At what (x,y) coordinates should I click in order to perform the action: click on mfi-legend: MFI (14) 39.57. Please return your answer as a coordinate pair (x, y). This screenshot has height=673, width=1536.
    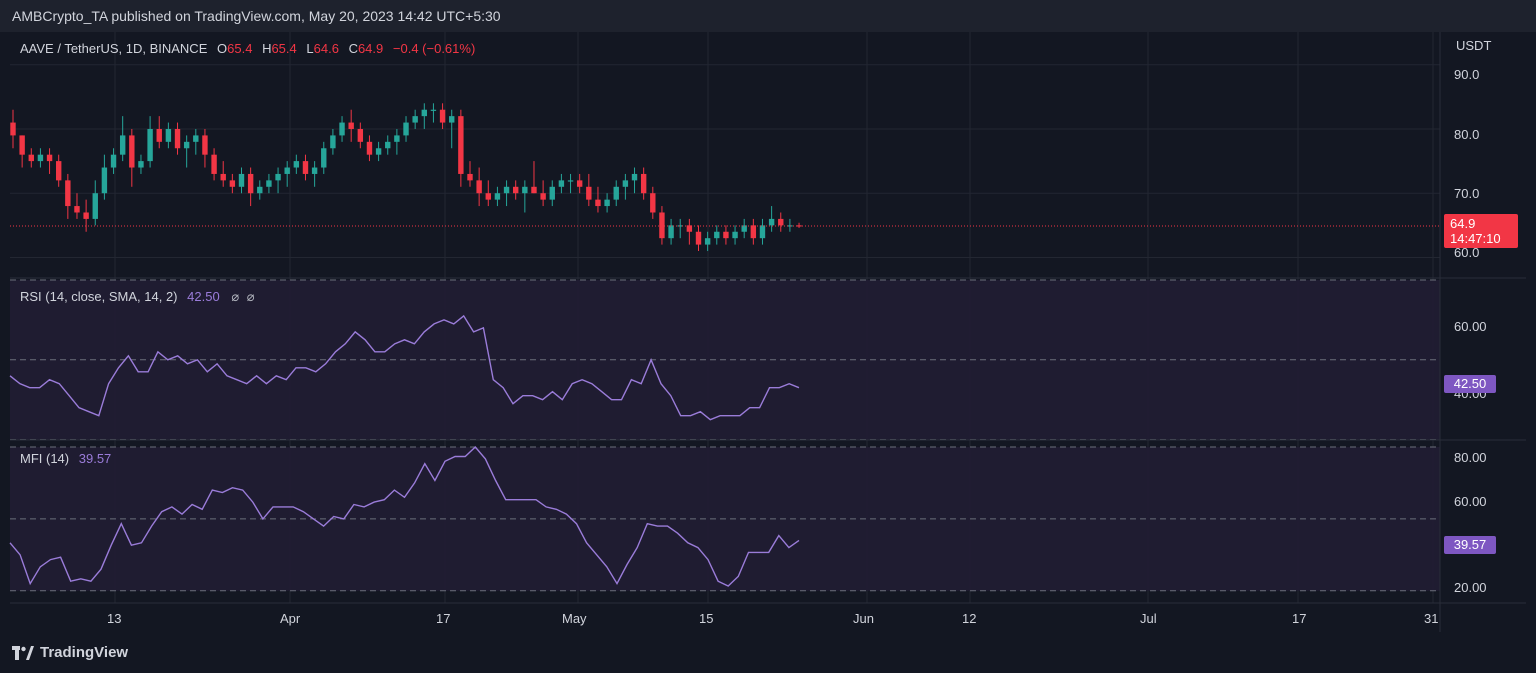
    Looking at the image, I should click on (65, 458).